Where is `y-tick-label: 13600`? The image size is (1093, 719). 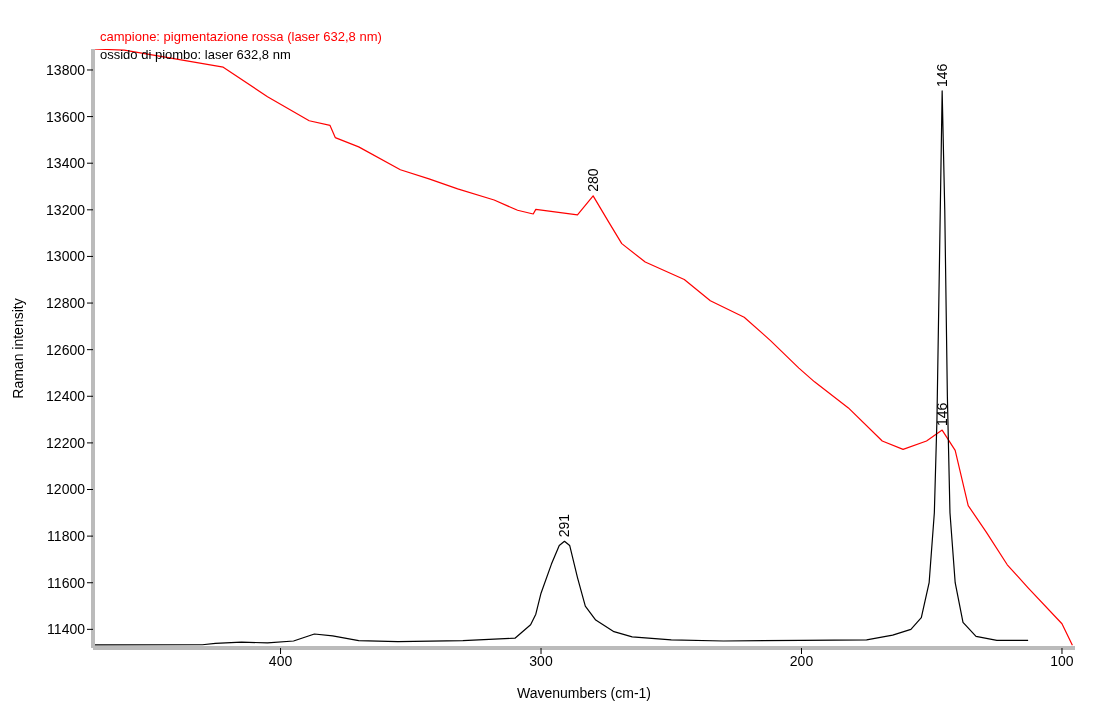
y-tick-label: 13600 is located at coordinates (66, 116).